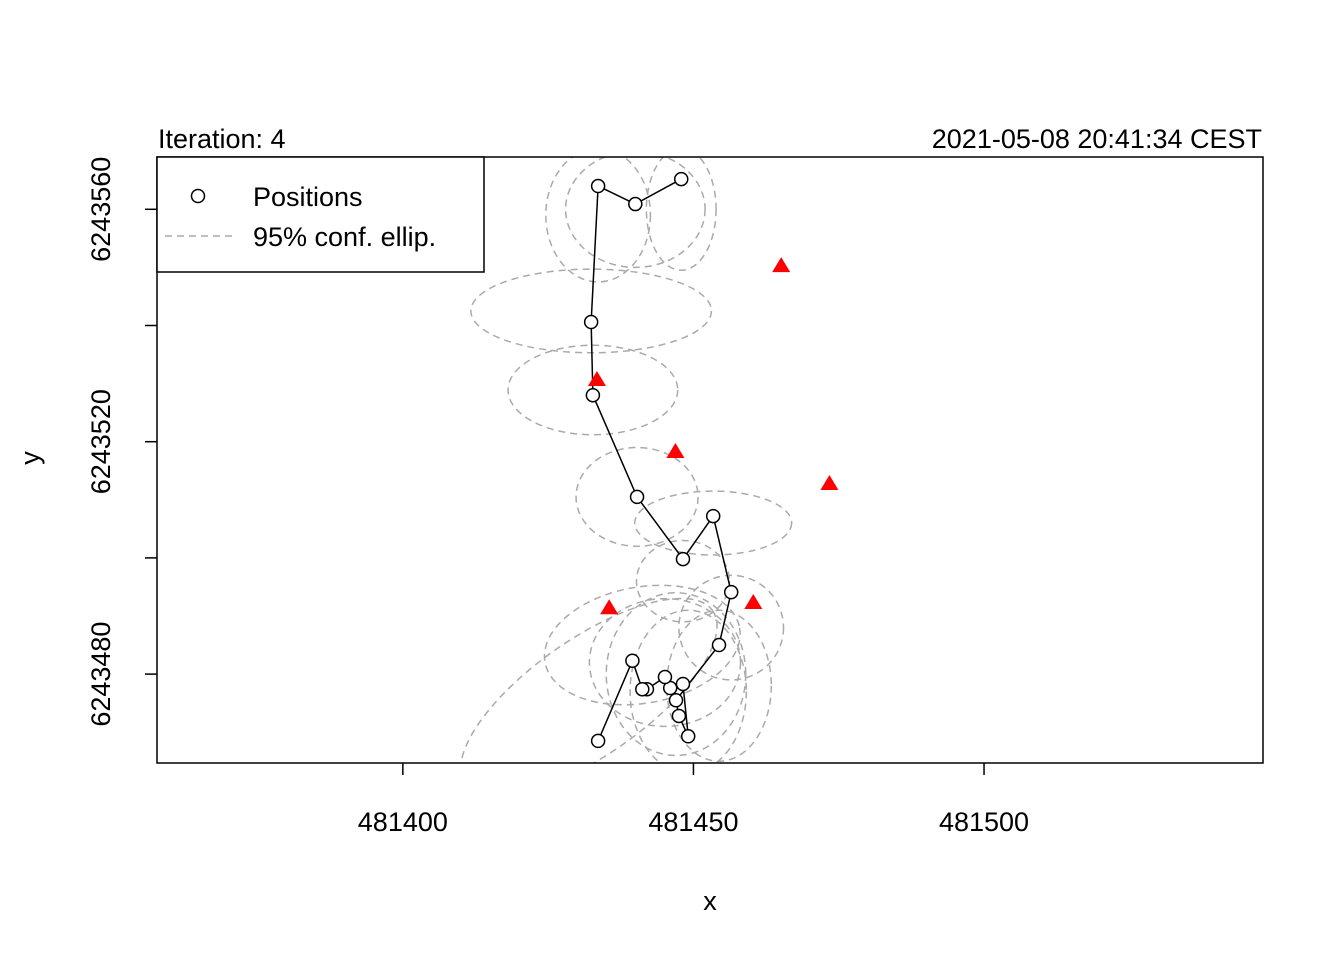  I want to click on x-axis-label: x, so click(710, 901).